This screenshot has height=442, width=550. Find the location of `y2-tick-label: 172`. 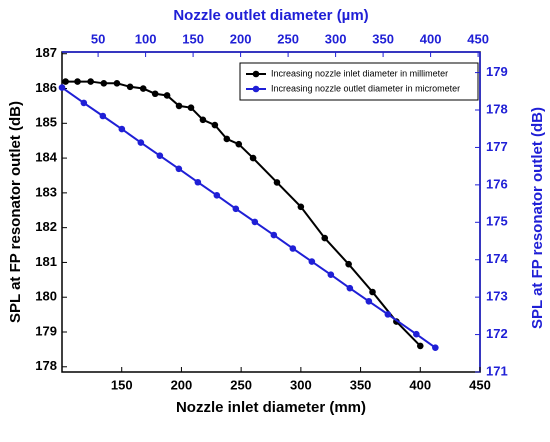

y2-tick-label: 172 is located at coordinates (497, 333).